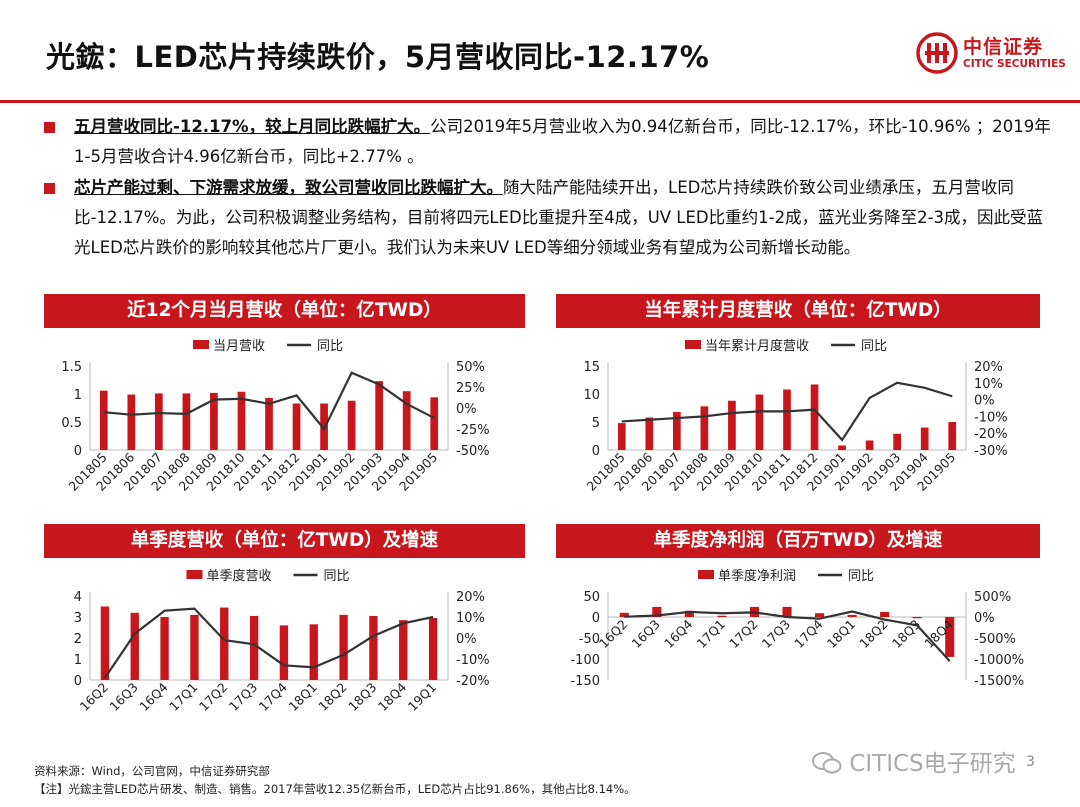 Image resolution: width=1080 pixels, height=807 pixels. I want to click on bullet-lead: 五月营收同比-12.17%，较上月同比跌幅扩大。, so click(252, 126).